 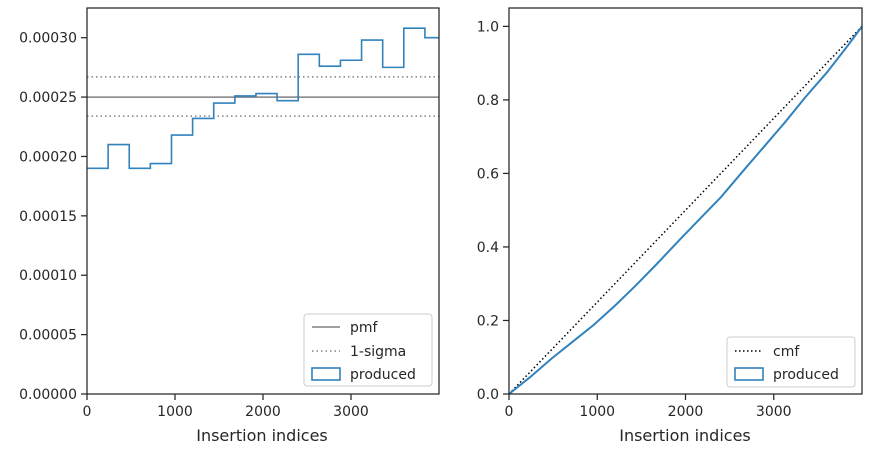 I want to click on left-x-tick-label: 3000, so click(x=351, y=412).